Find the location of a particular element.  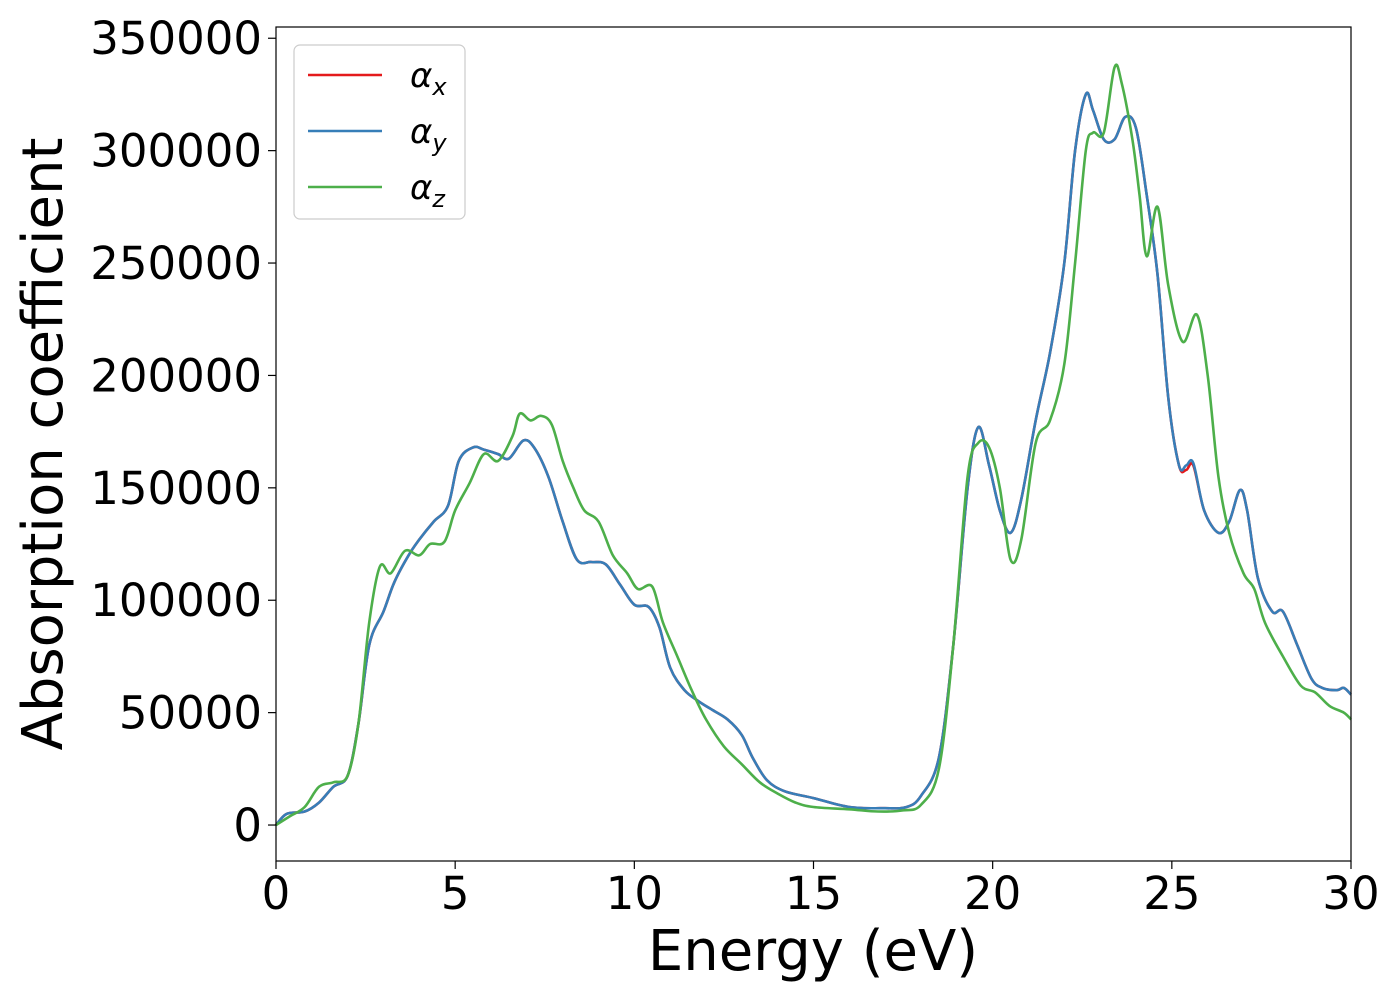

x-axis-ticks: 0 5 10 15 20 25 30 is located at coordinates (821, 890).